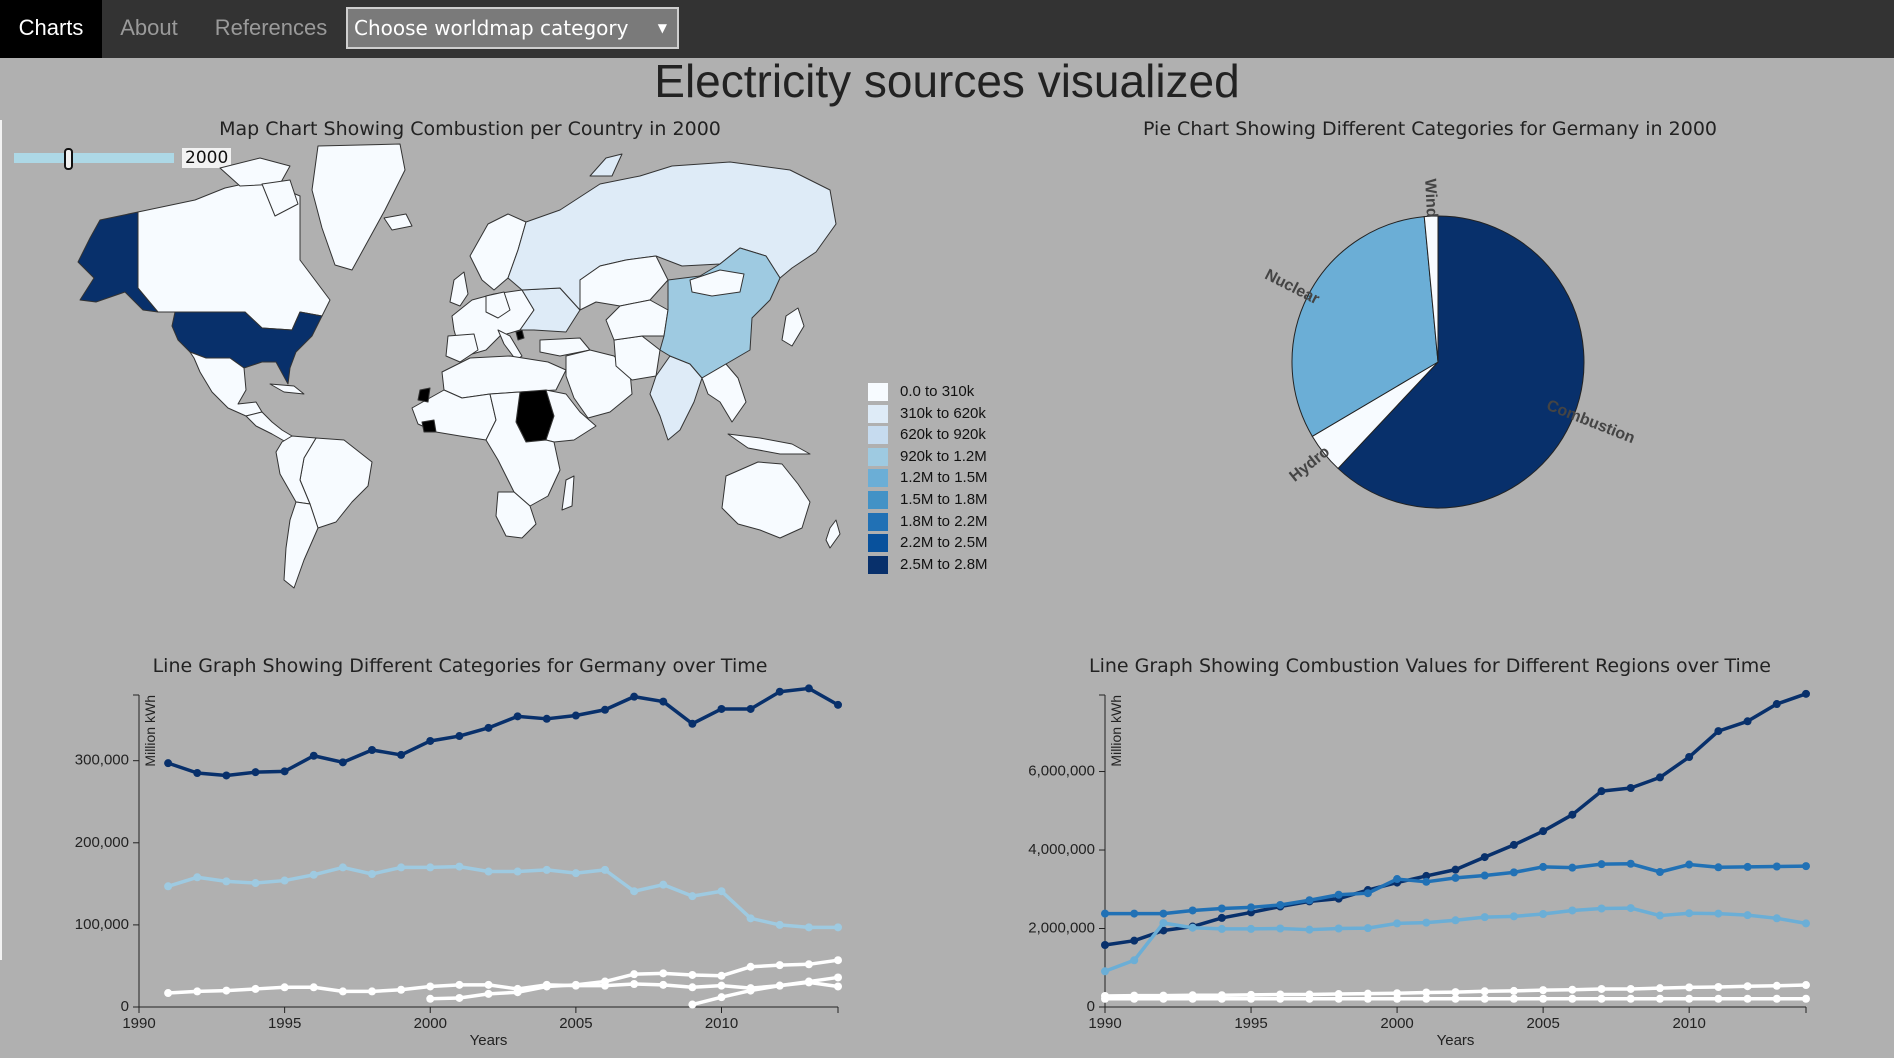 The height and width of the screenshot is (1058, 1894). What do you see at coordinates (51, 29) in the screenshot?
I see `nav-charts: Charts` at bounding box center [51, 29].